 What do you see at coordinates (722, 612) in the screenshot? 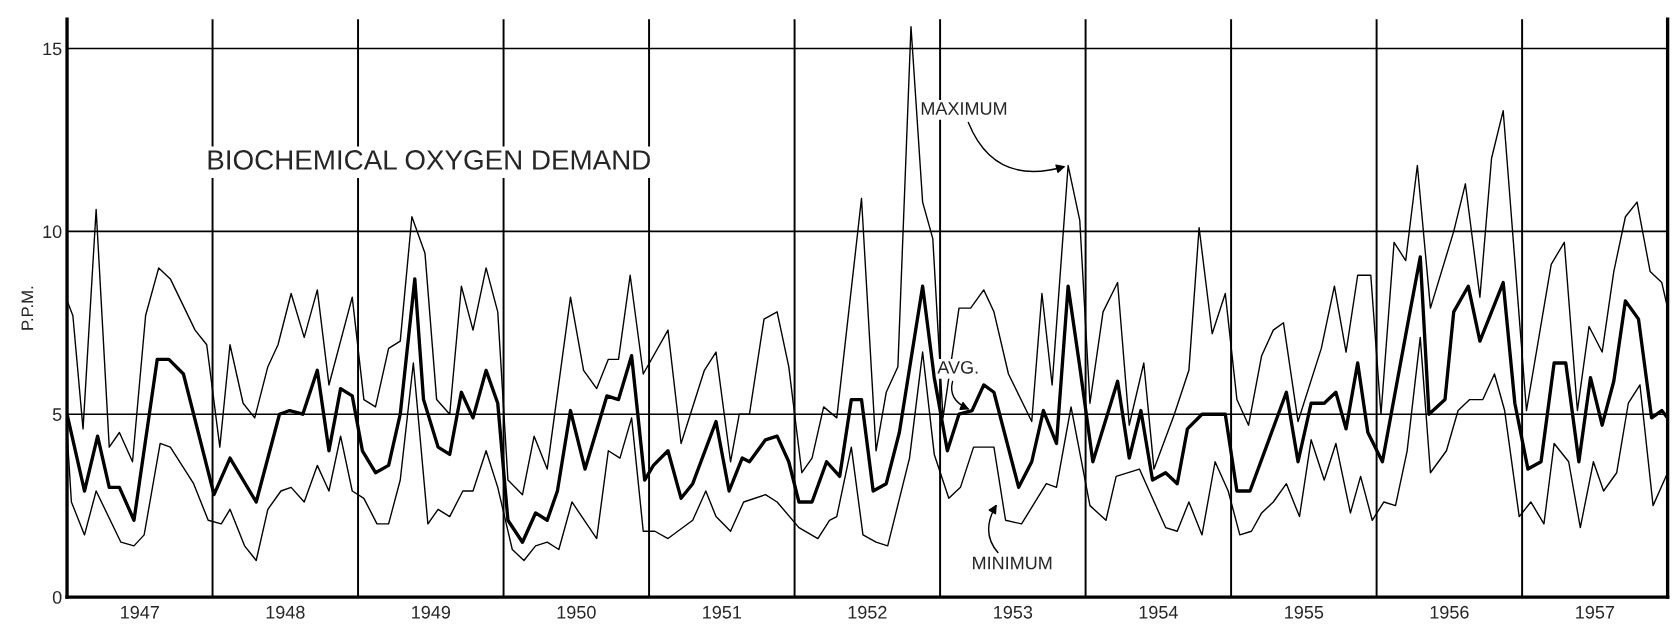
I see `x-tick-label: 1951` at bounding box center [722, 612].